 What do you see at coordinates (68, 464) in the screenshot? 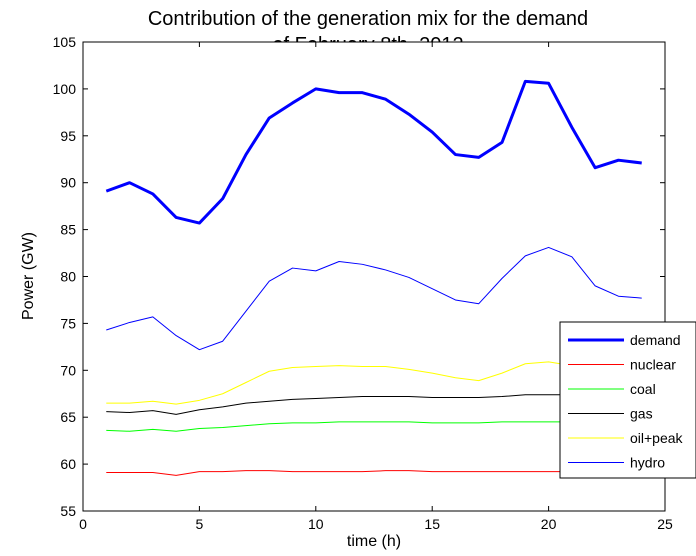
I see `y-tick-label: 60` at bounding box center [68, 464].